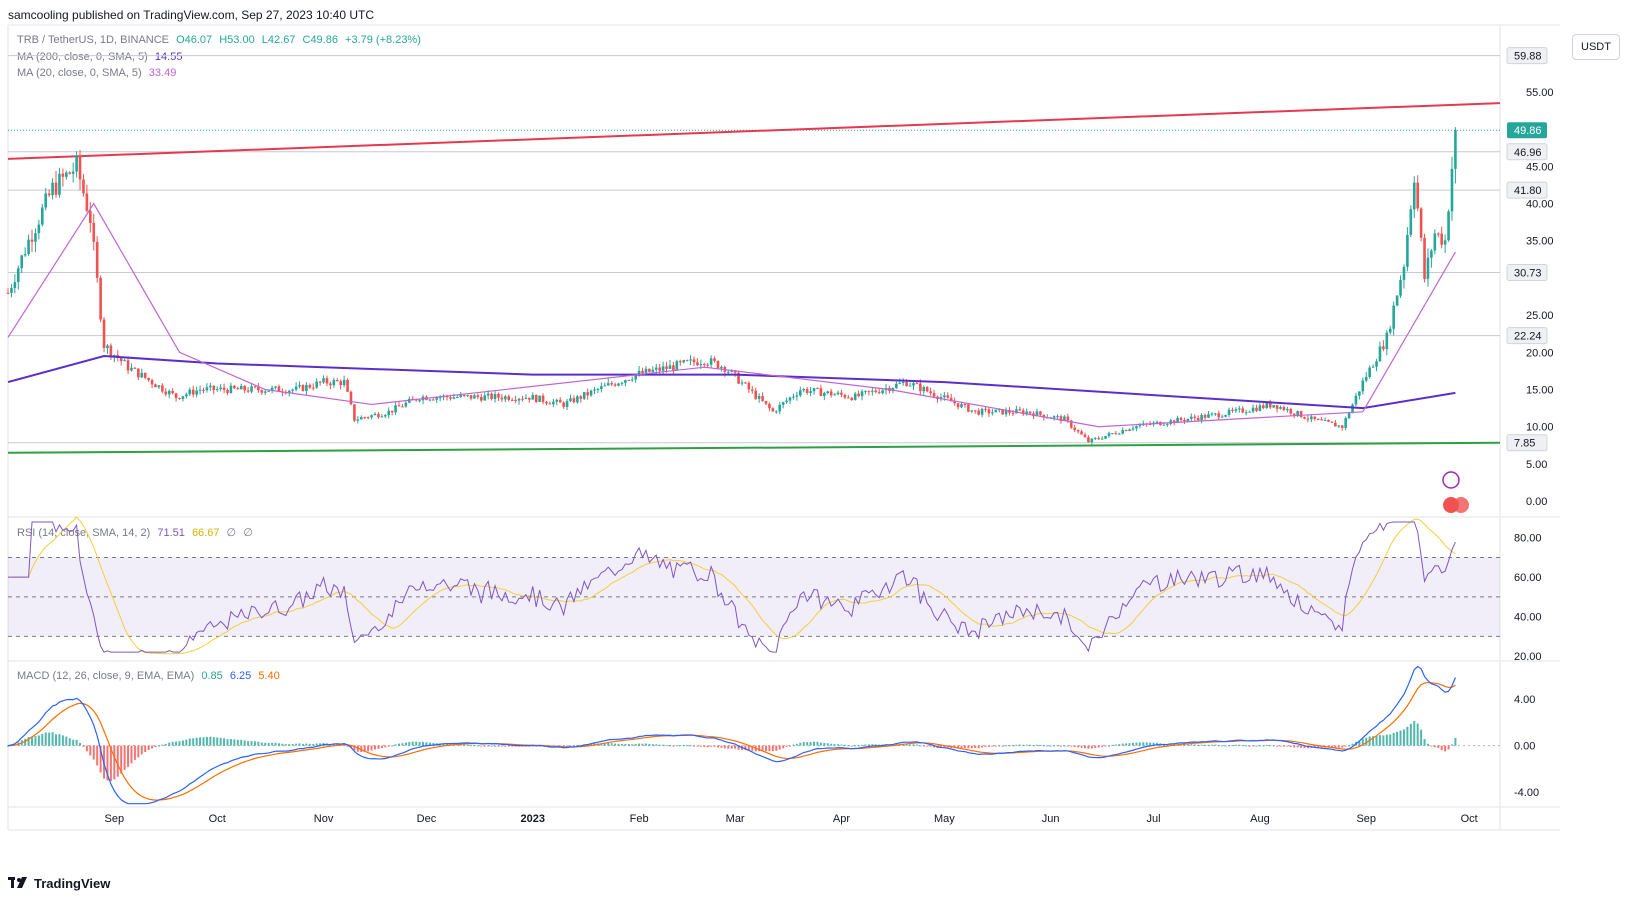 The image size is (1634, 901). I want to click on macd-axis-tick-label: -4.00, so click(1526, 793).